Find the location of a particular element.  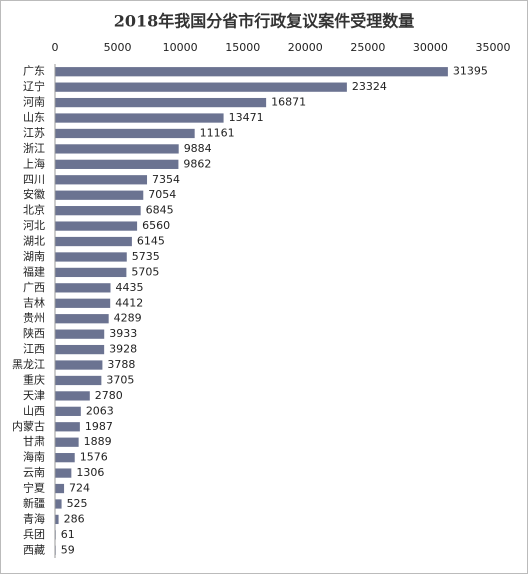

x-tick-label: 15000 is located at coordinates (242, 47).